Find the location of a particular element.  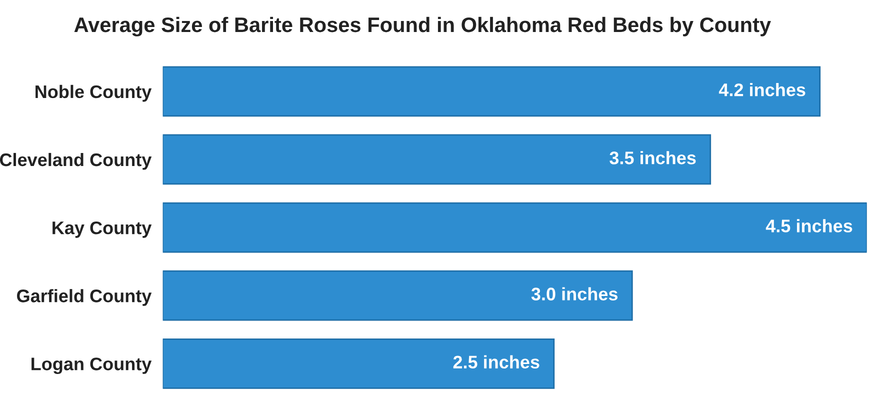

y-tick-label: Cleveland County is located at coordinates (76, 161).